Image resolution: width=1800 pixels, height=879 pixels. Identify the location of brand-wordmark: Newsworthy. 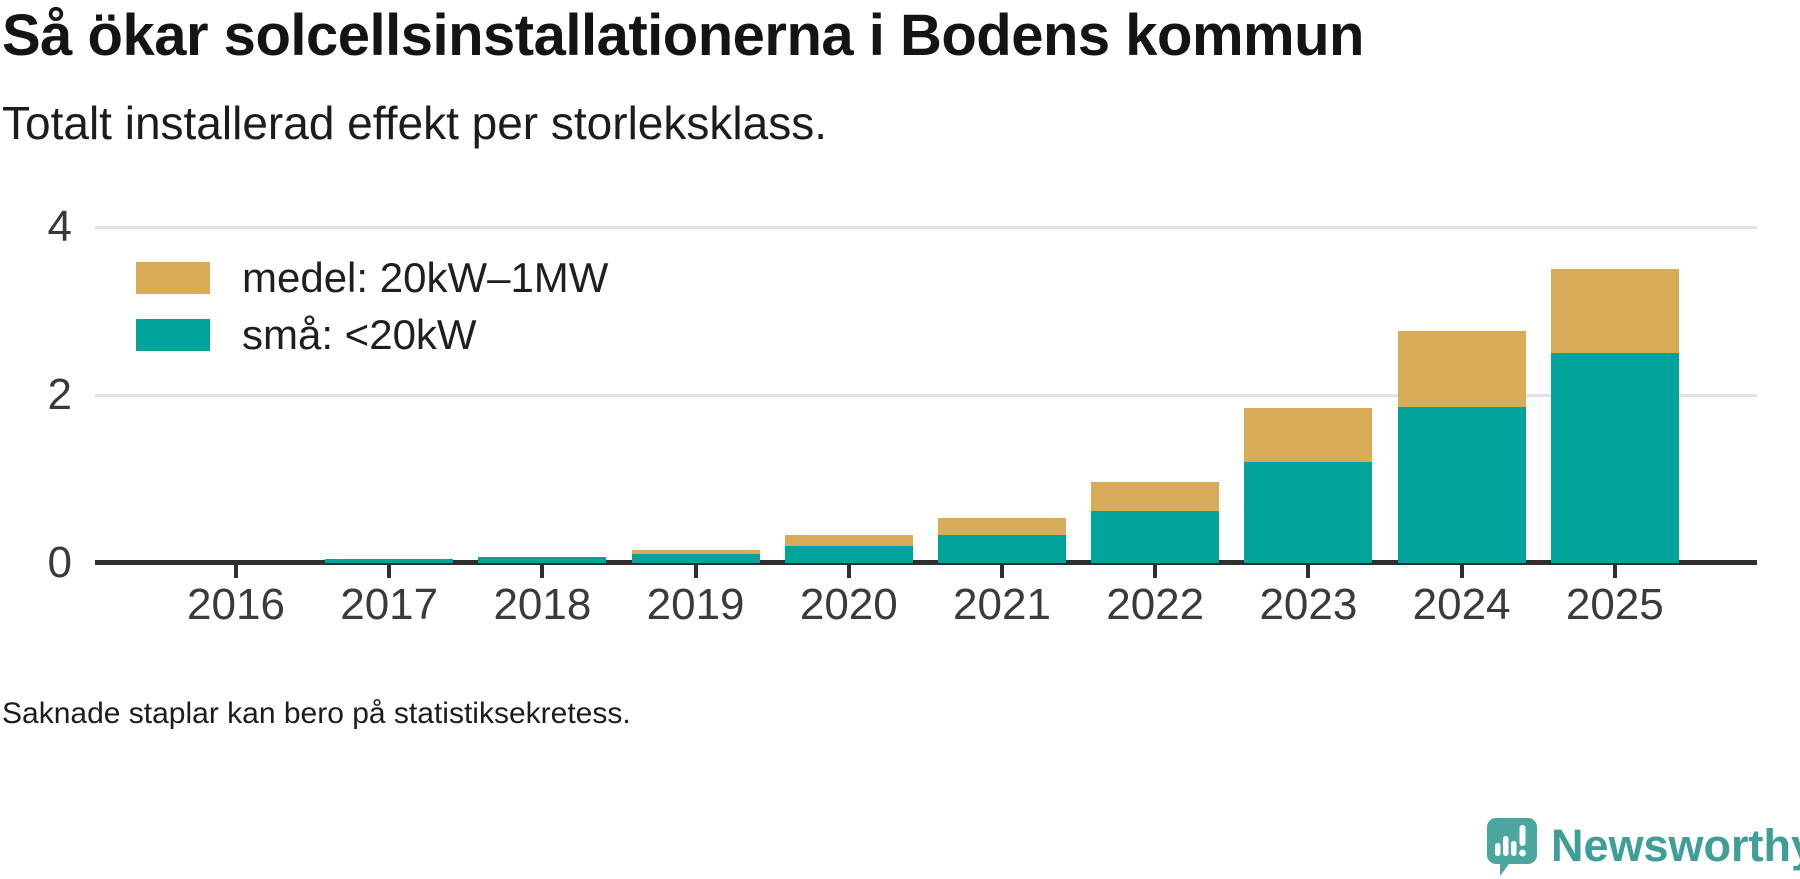
(1675, 845).